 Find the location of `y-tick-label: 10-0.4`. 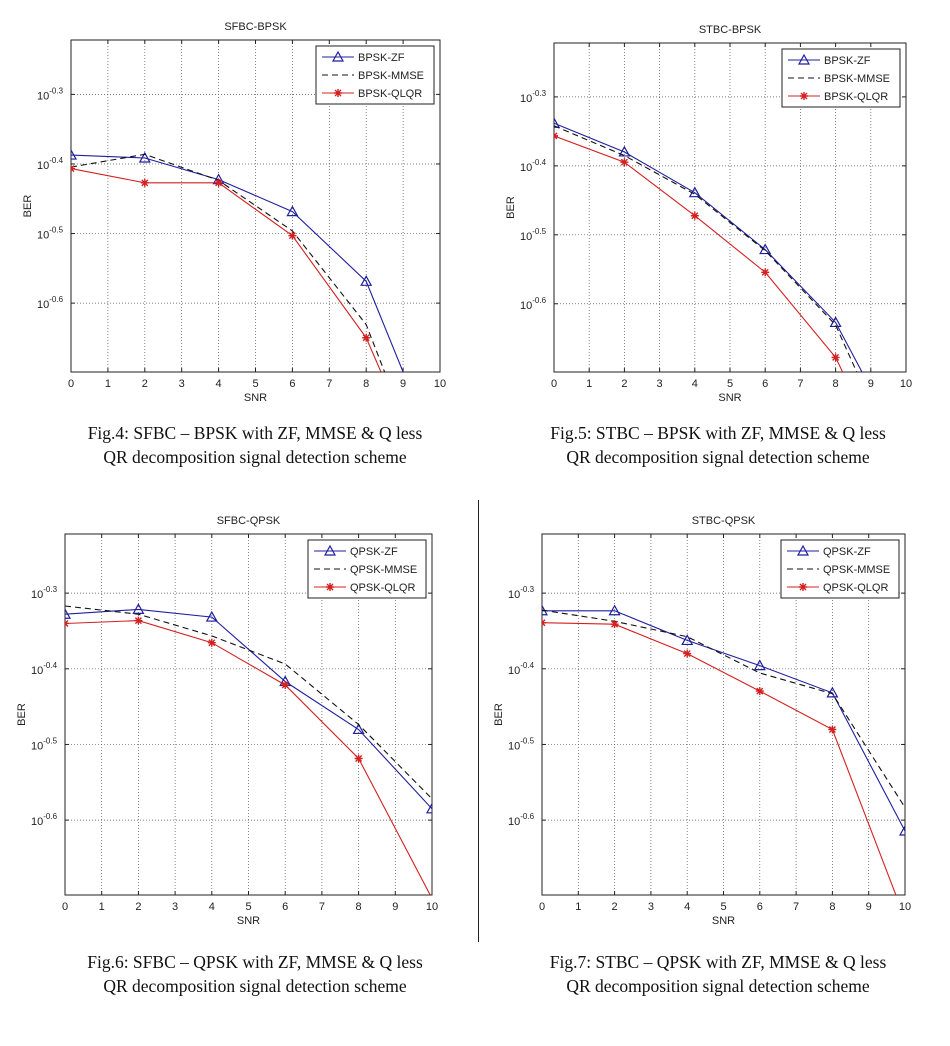

y-tick-label: 10-0.4 is located at coordinates (533, 166).